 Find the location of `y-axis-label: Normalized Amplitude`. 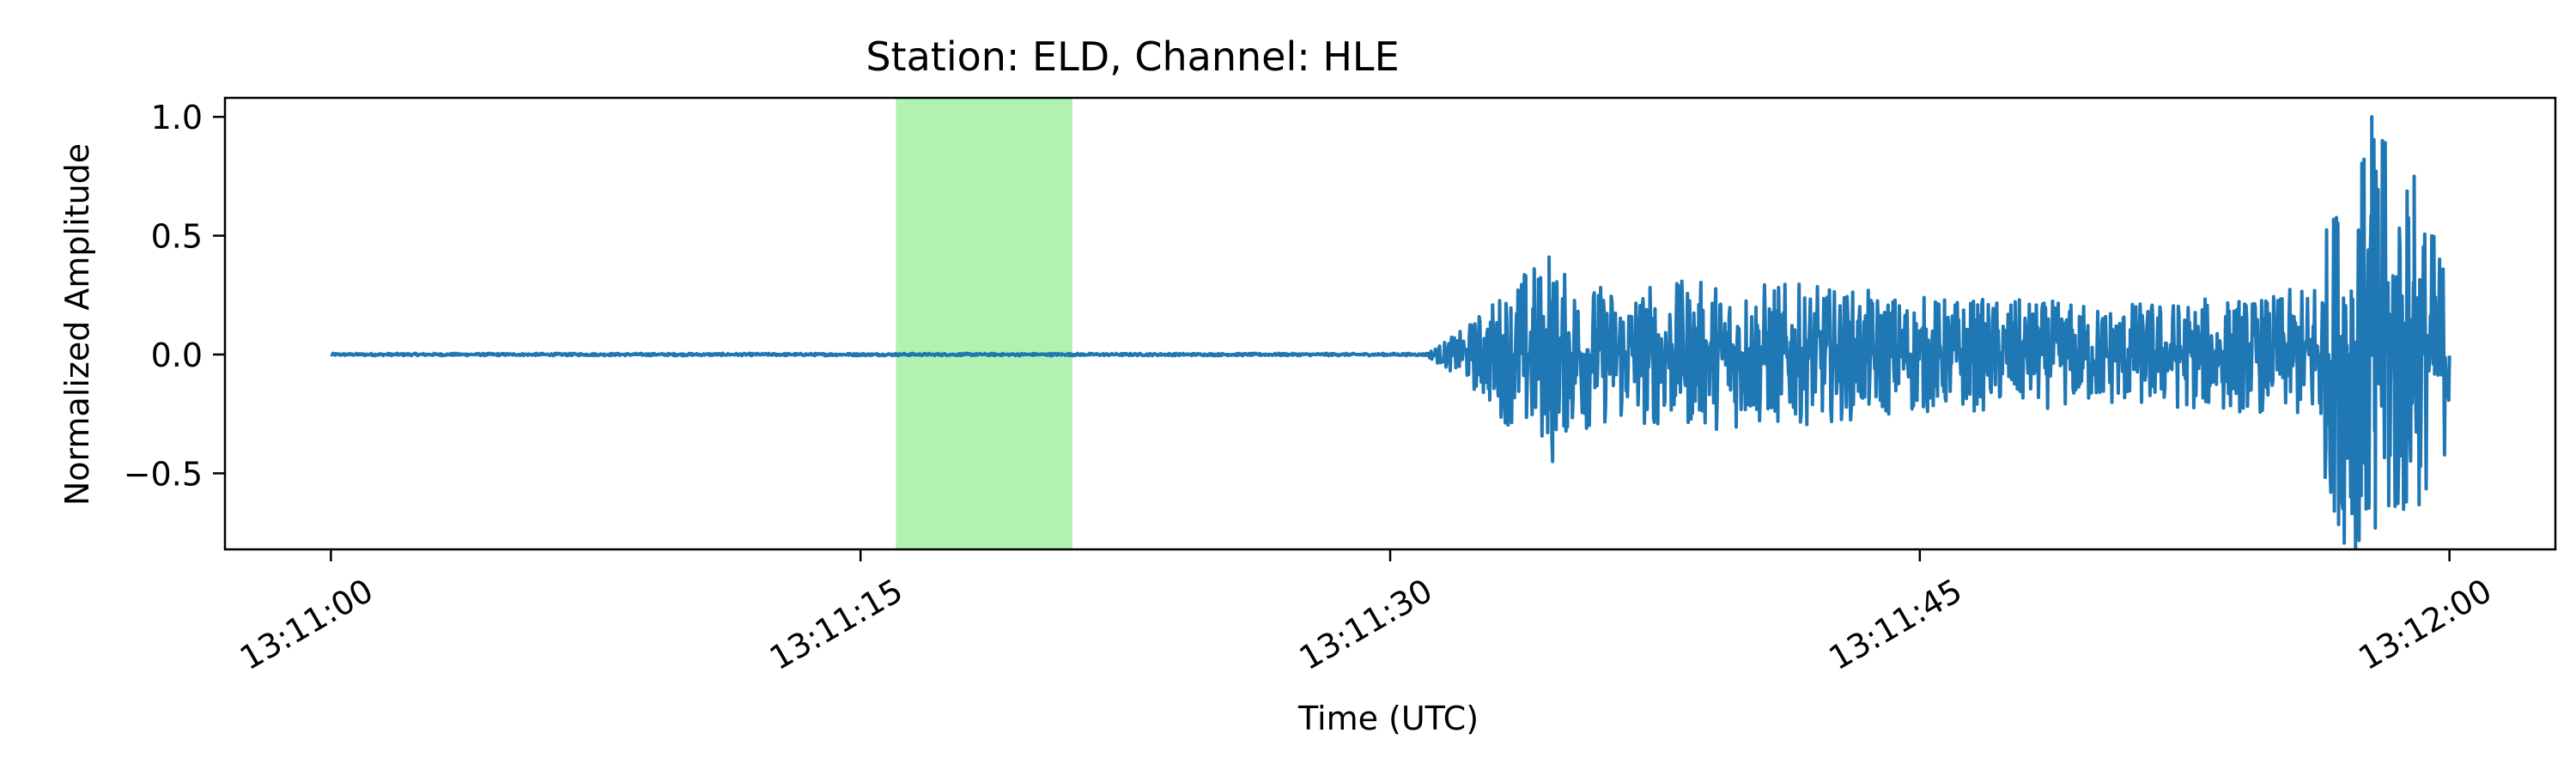

y-axis-label: Normalized Amplitude is located at coordinates (77, 324).